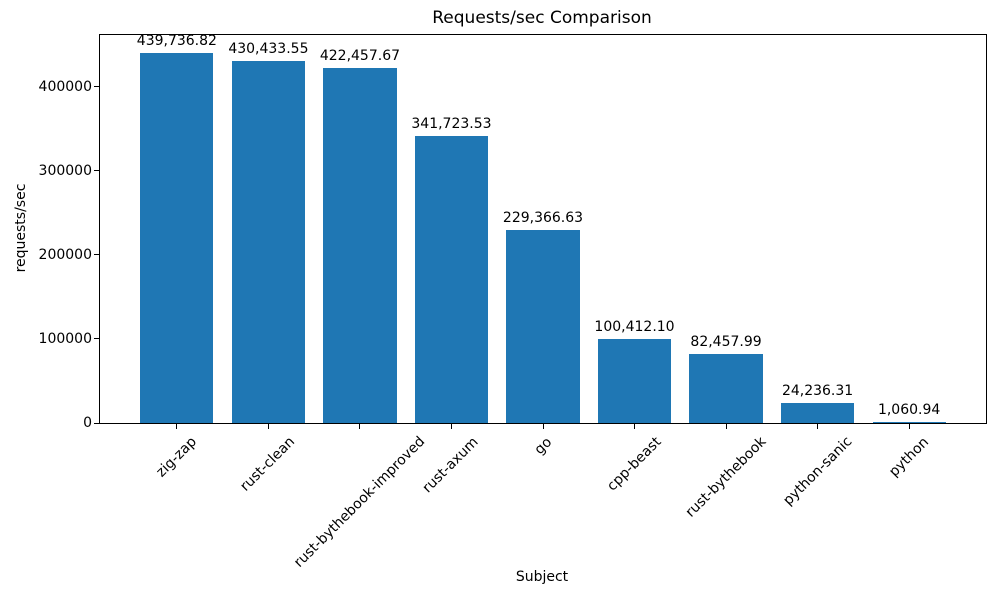  Describe the element at coordinates (726, 388) in the screenshot. I see `bar-rust-bythebook` at that location.